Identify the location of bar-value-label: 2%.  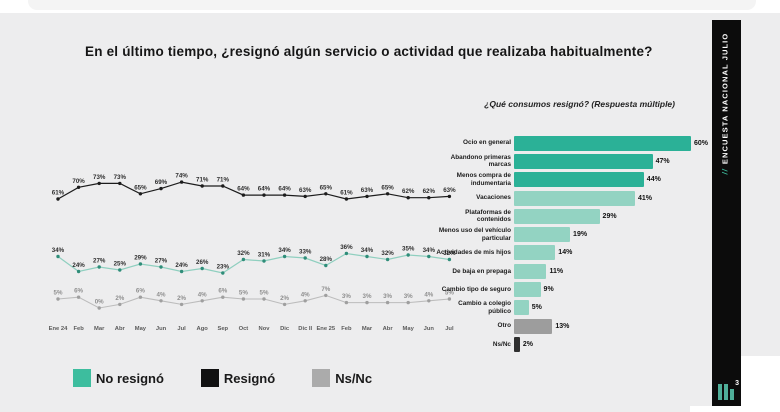
(528, 344).